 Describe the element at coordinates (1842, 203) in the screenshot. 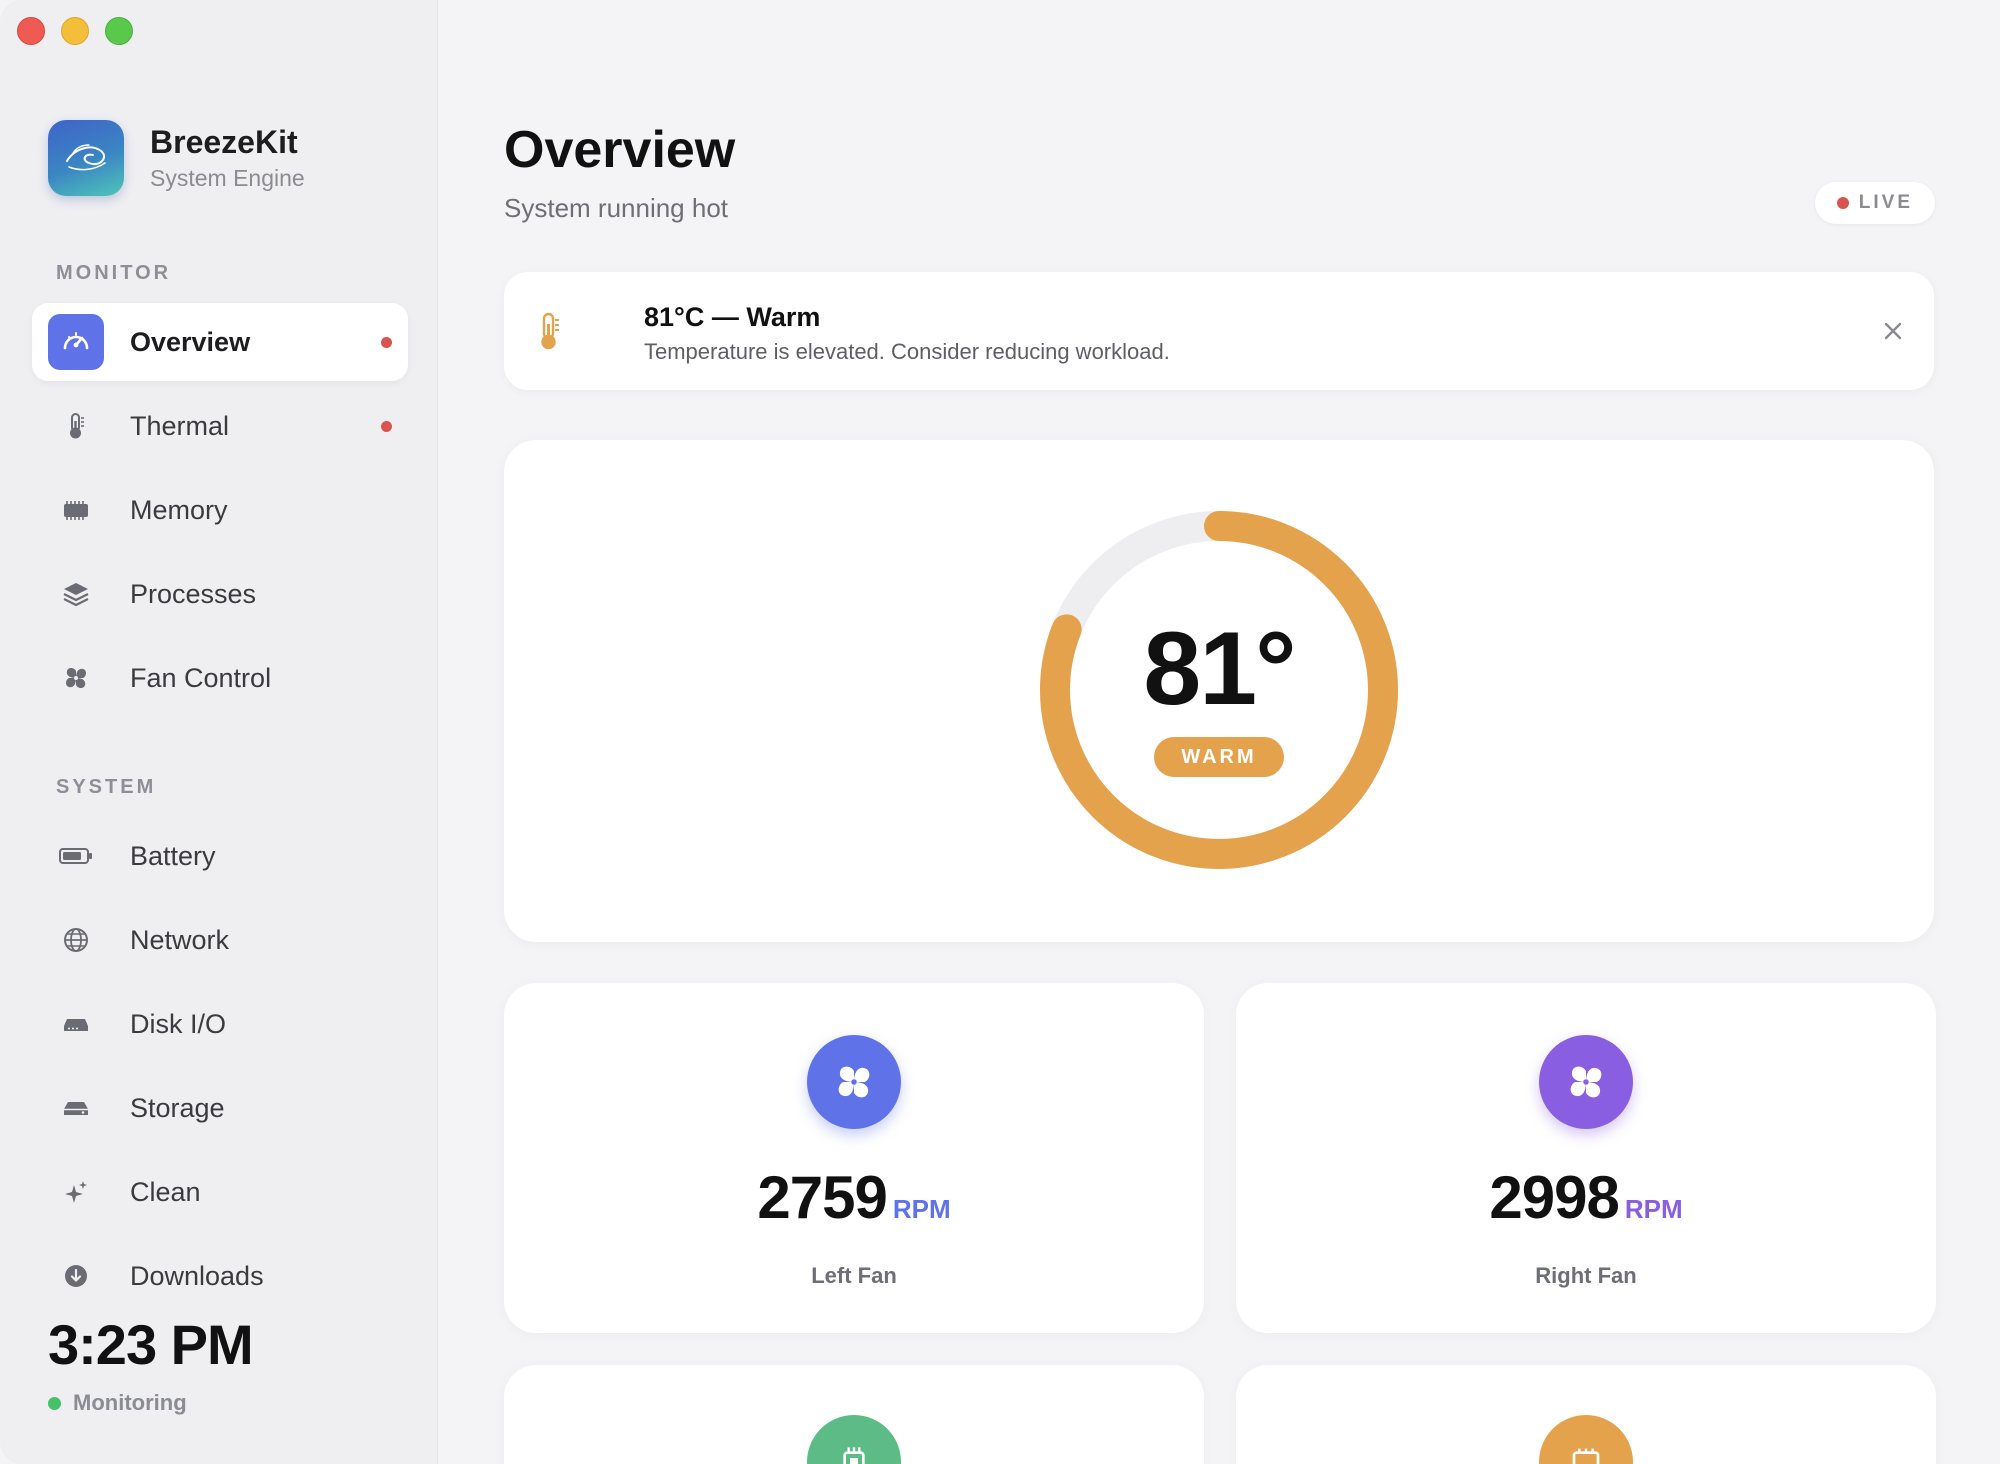

I see `live-dot` at that location.